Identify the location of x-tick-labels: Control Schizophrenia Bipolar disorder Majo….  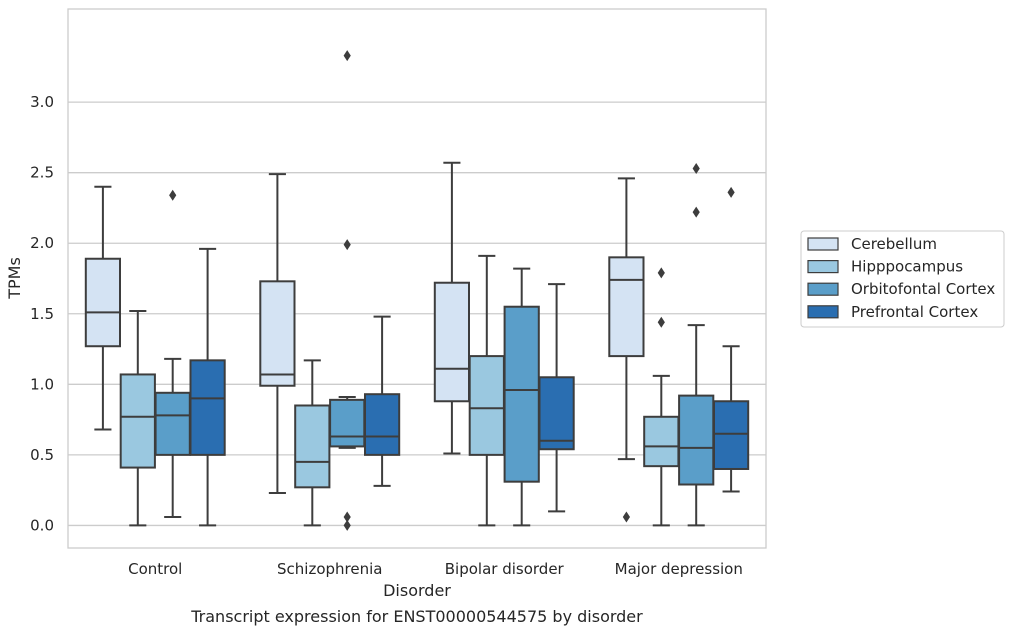
(435, 569).